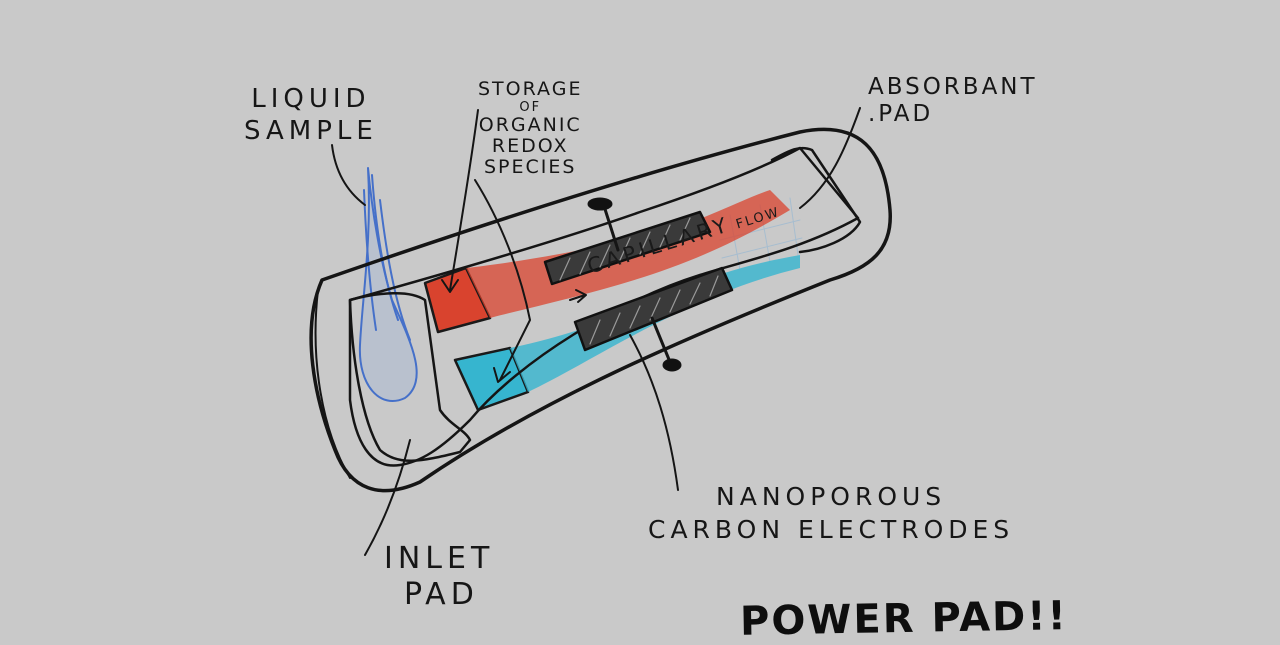 The width and height of the screenshot is (1280, 645). Describe the element at coordinates (311, 115) in the screenshot. I see `label-liquid-sample: LIQUID SAMPLE` at that location.